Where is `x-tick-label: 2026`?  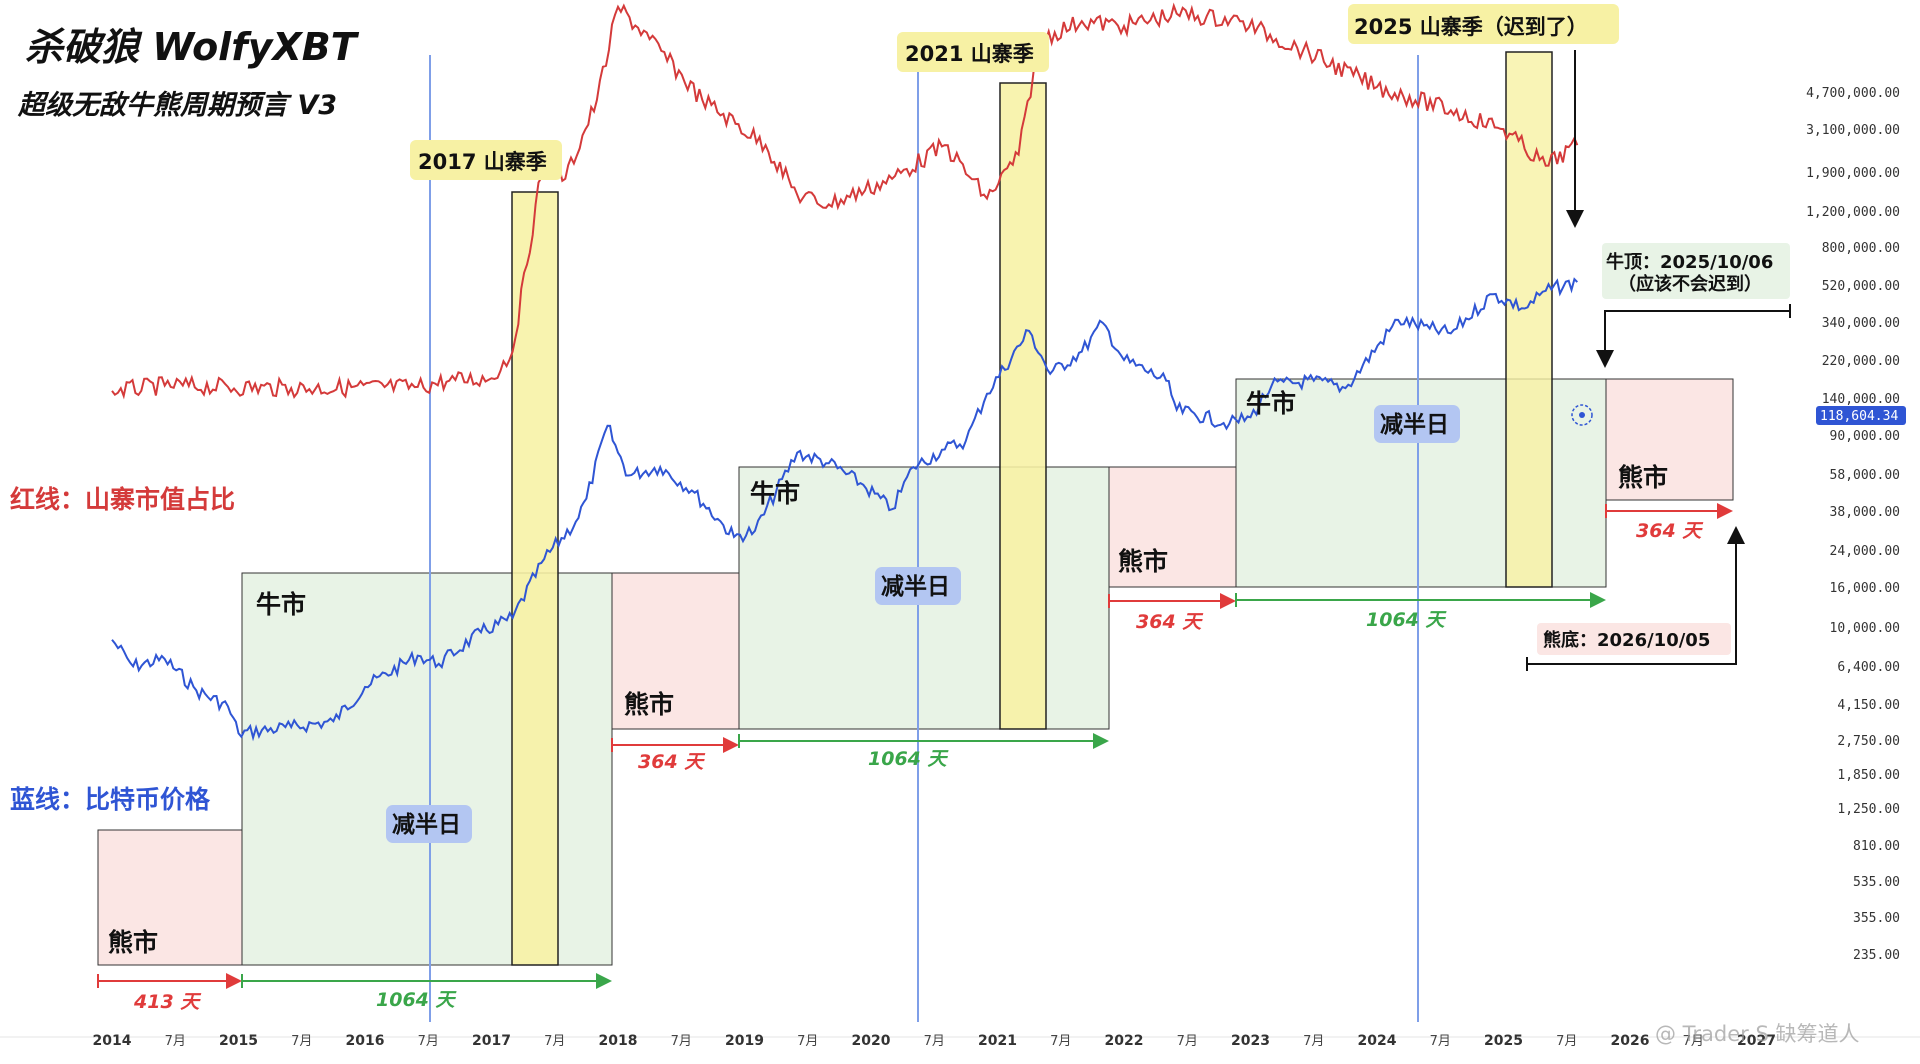
x-tick-label: 2026 is located at coordinates (1630, 1041).